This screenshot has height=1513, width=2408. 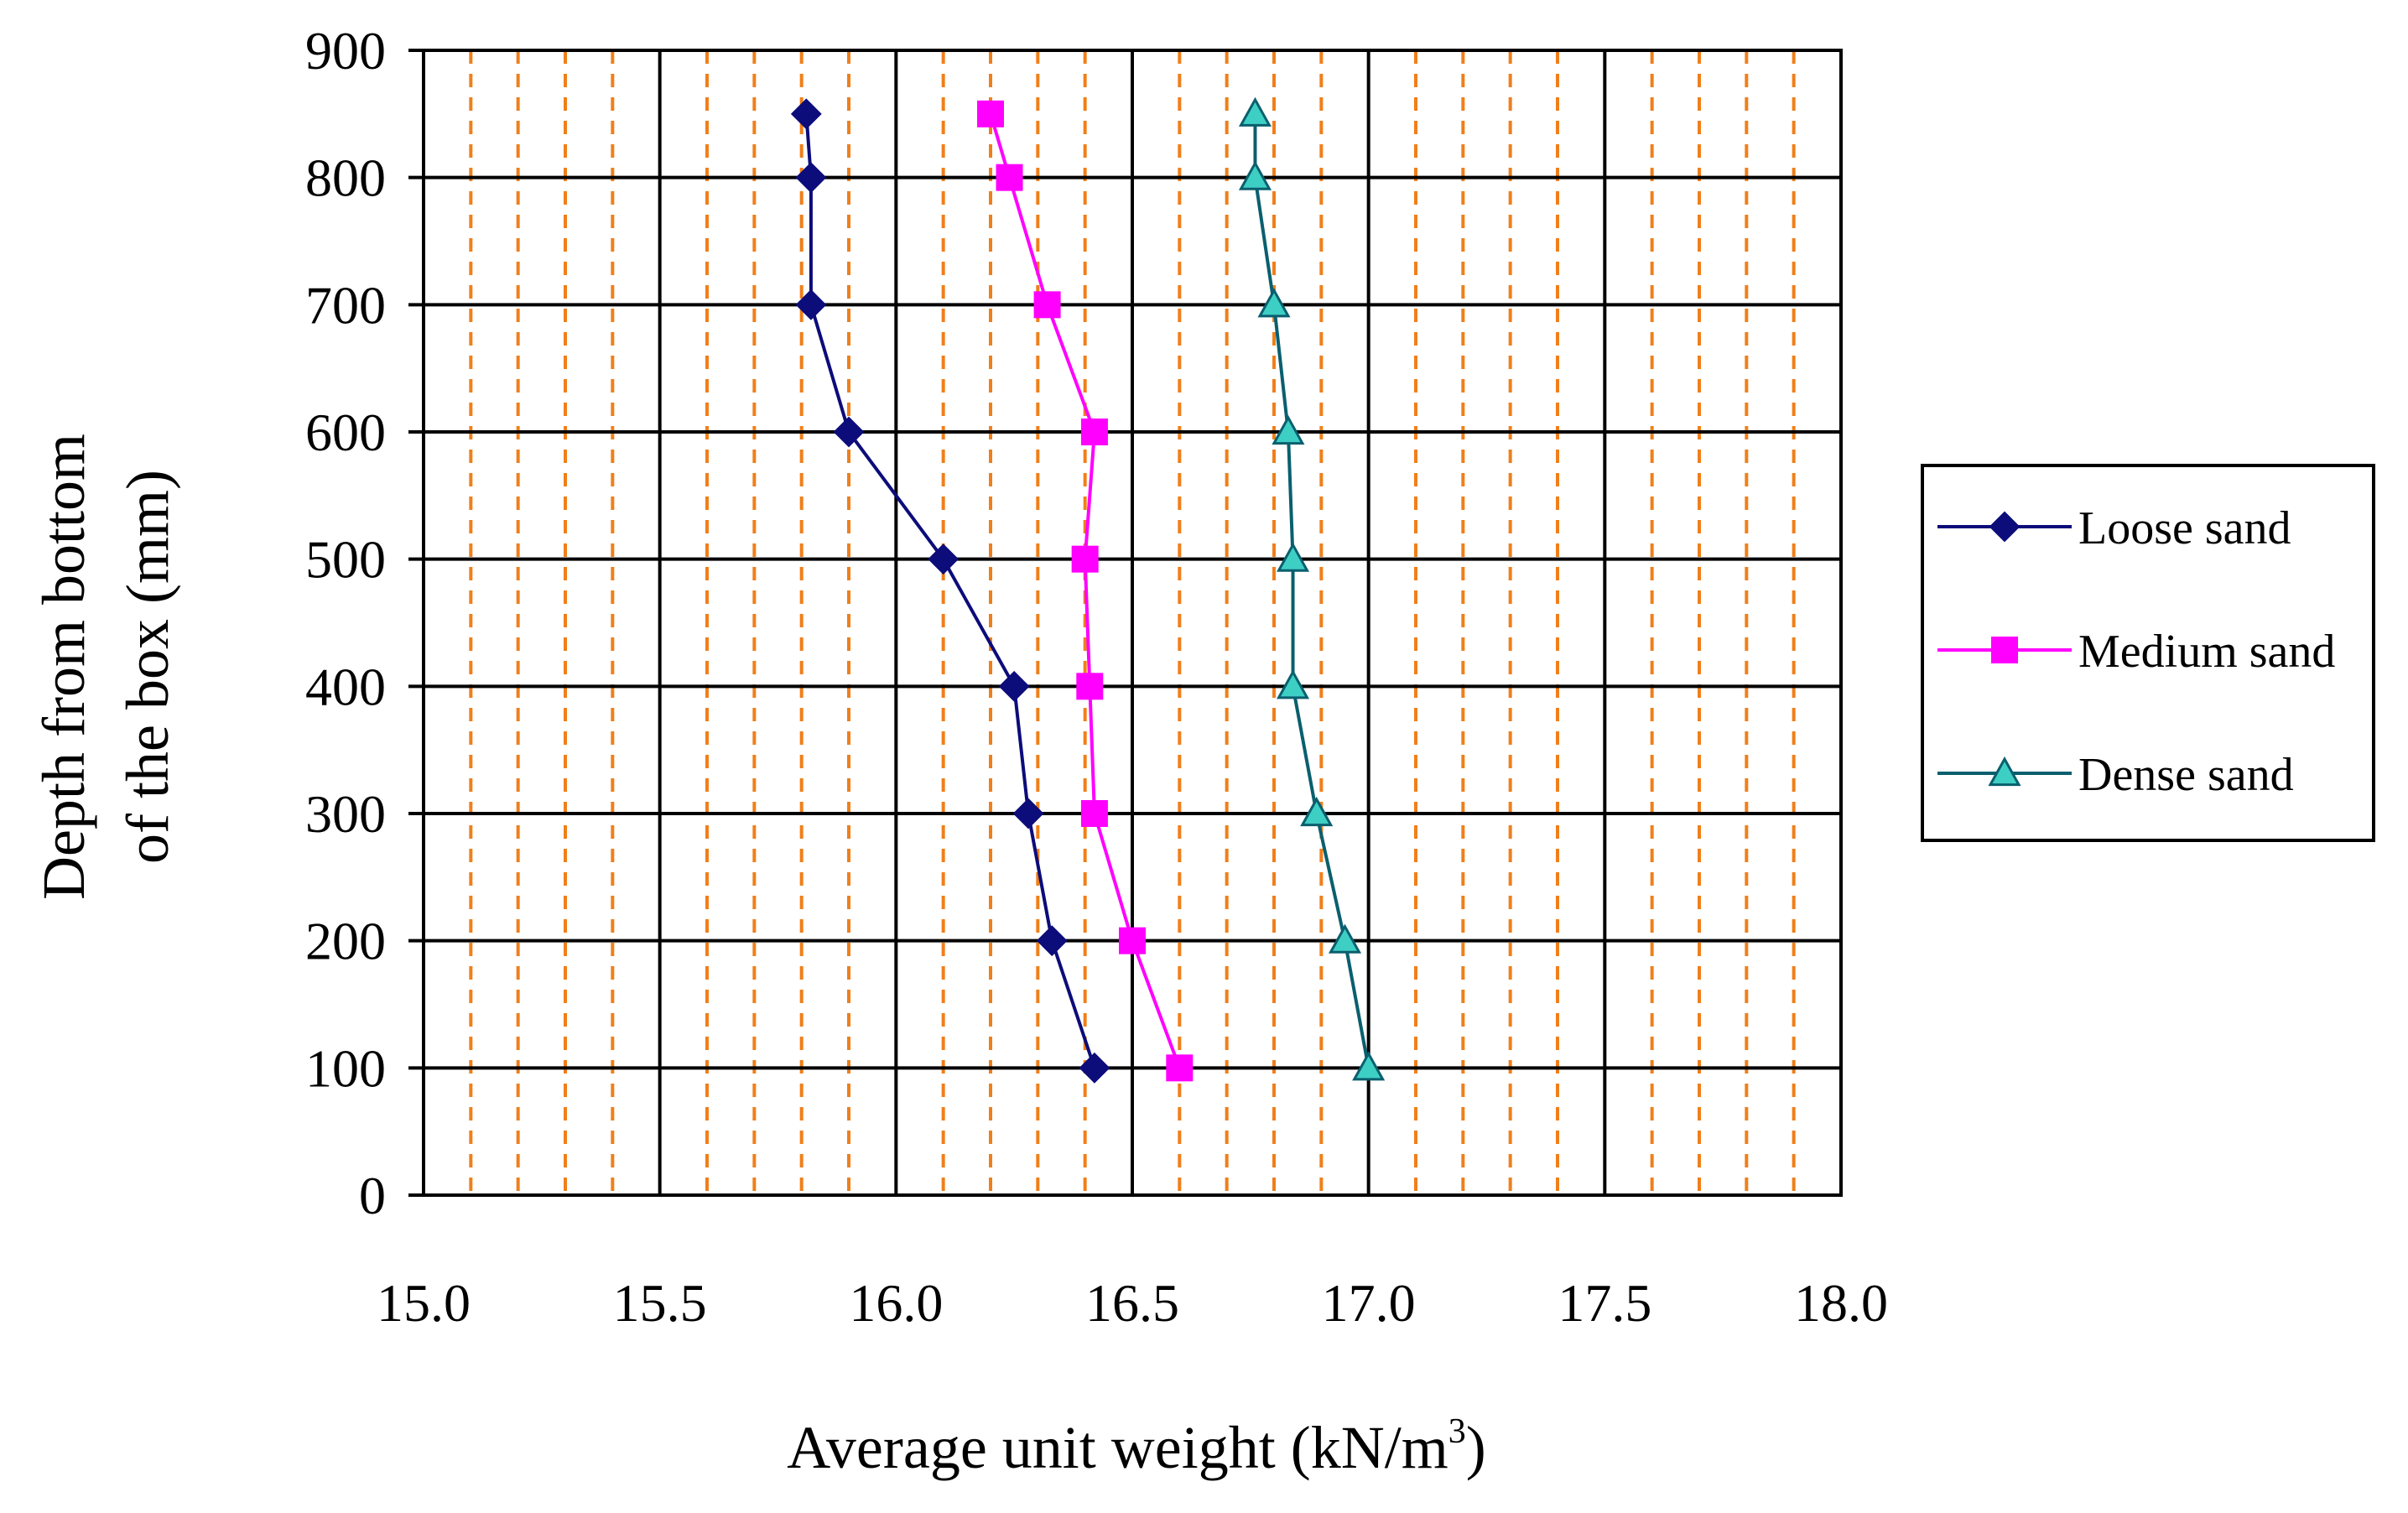 I want to click on legend-marker-medium-sand, so click(x=2005, y=650).